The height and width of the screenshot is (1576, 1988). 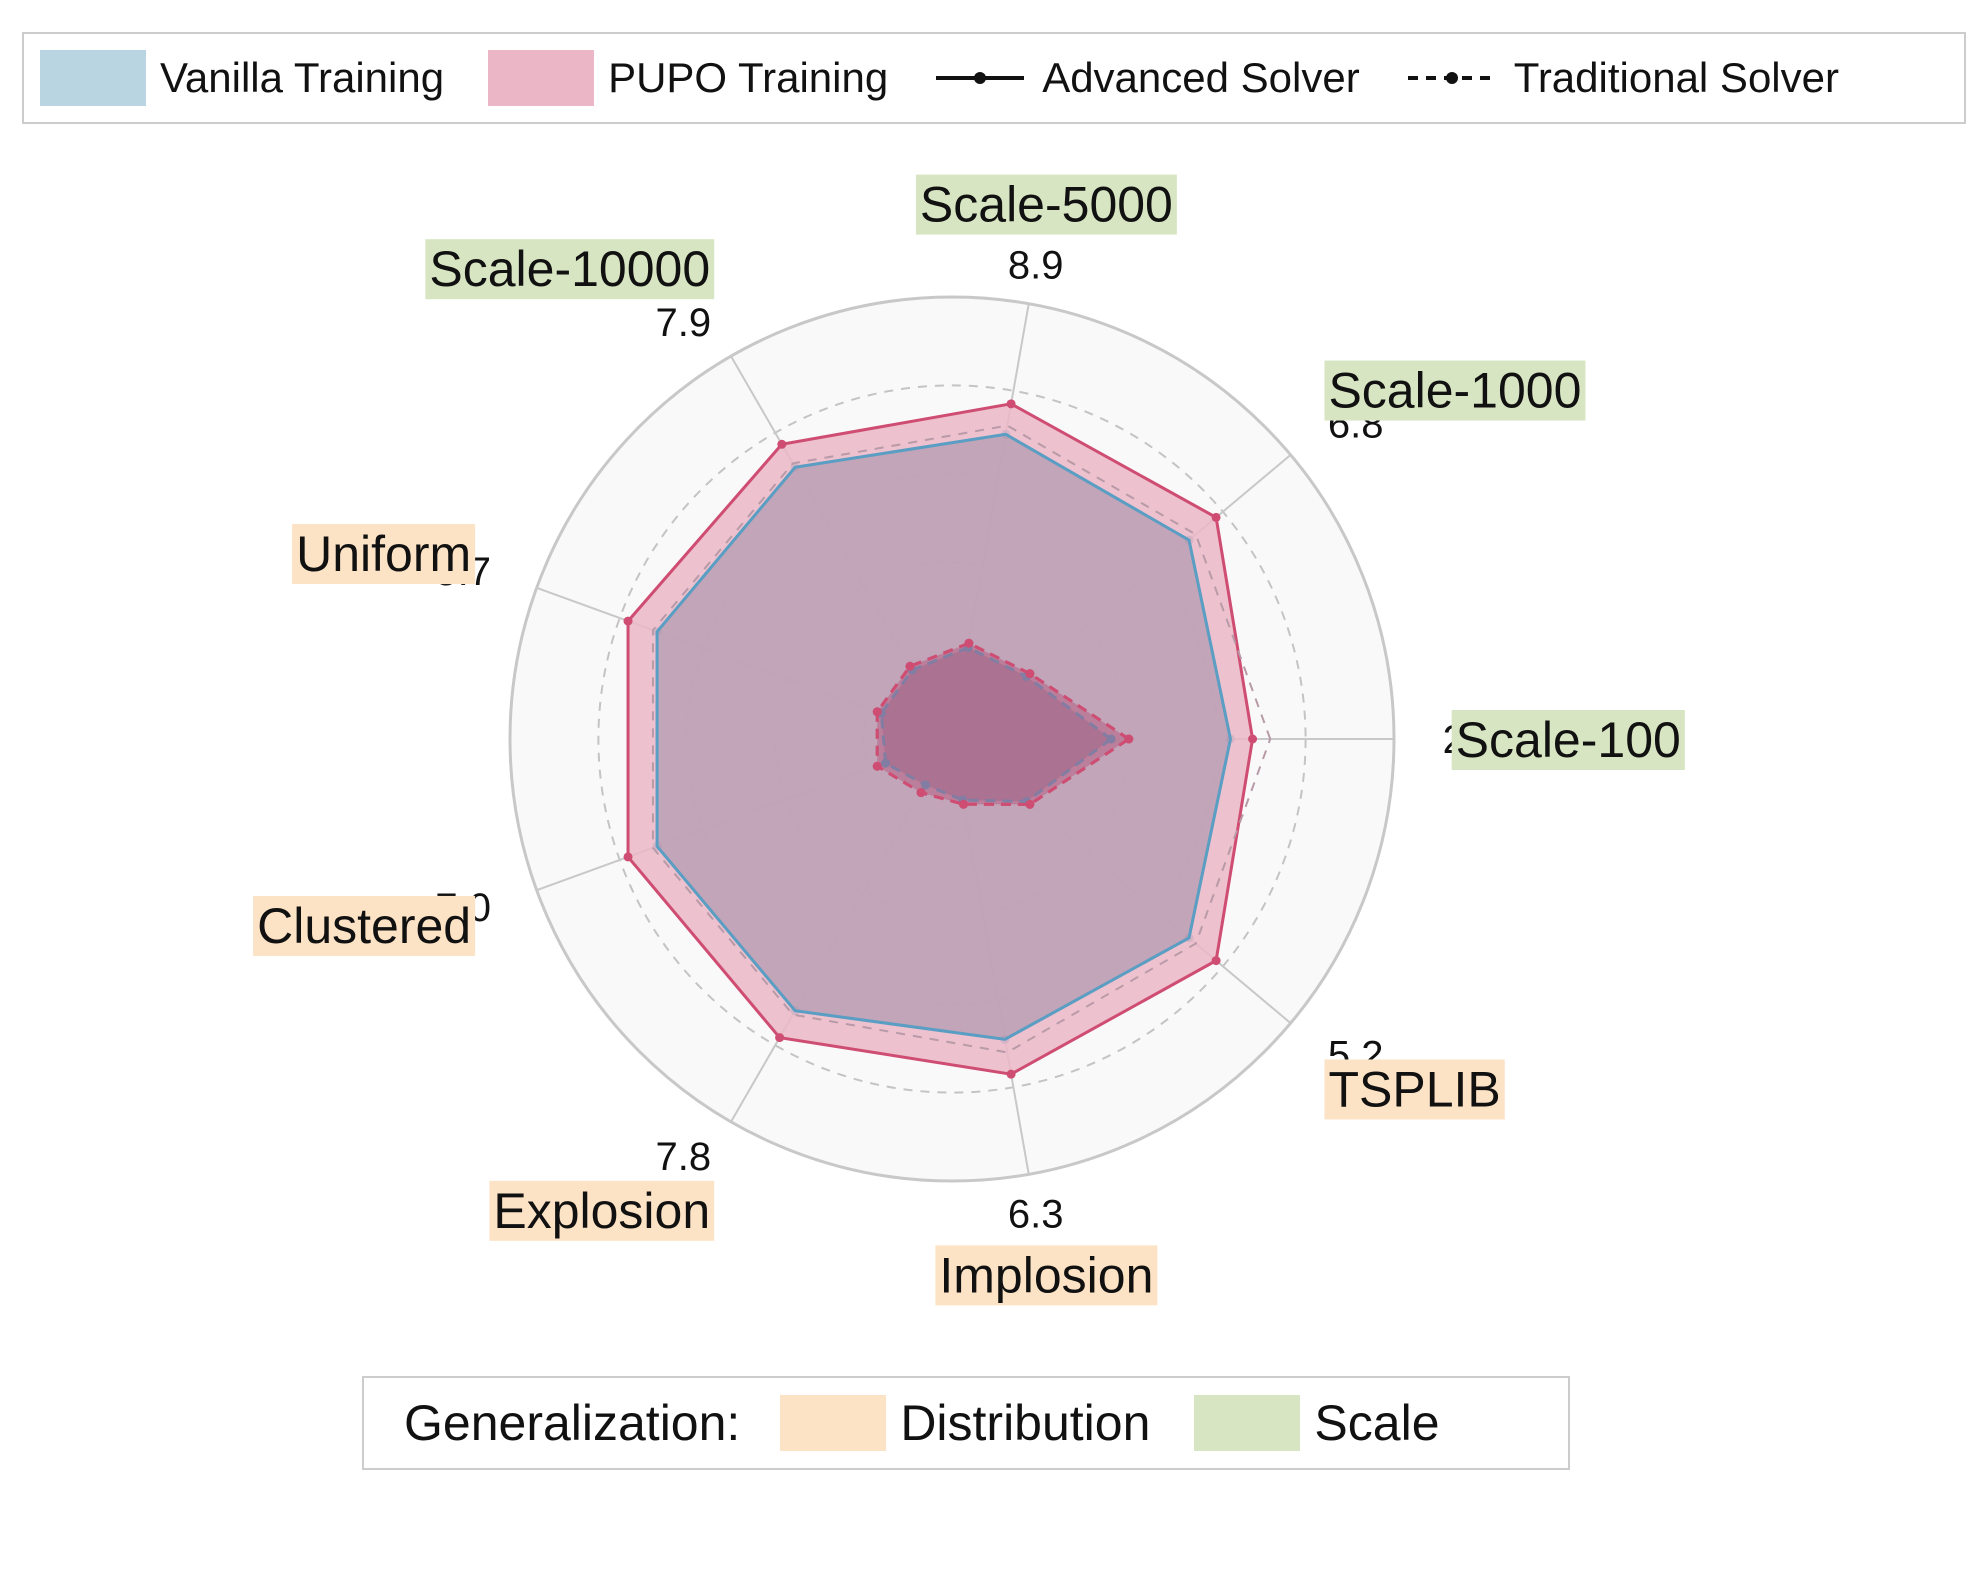 I want to click on axis-name-label: Implosion, so click(x=1046, y=1275).